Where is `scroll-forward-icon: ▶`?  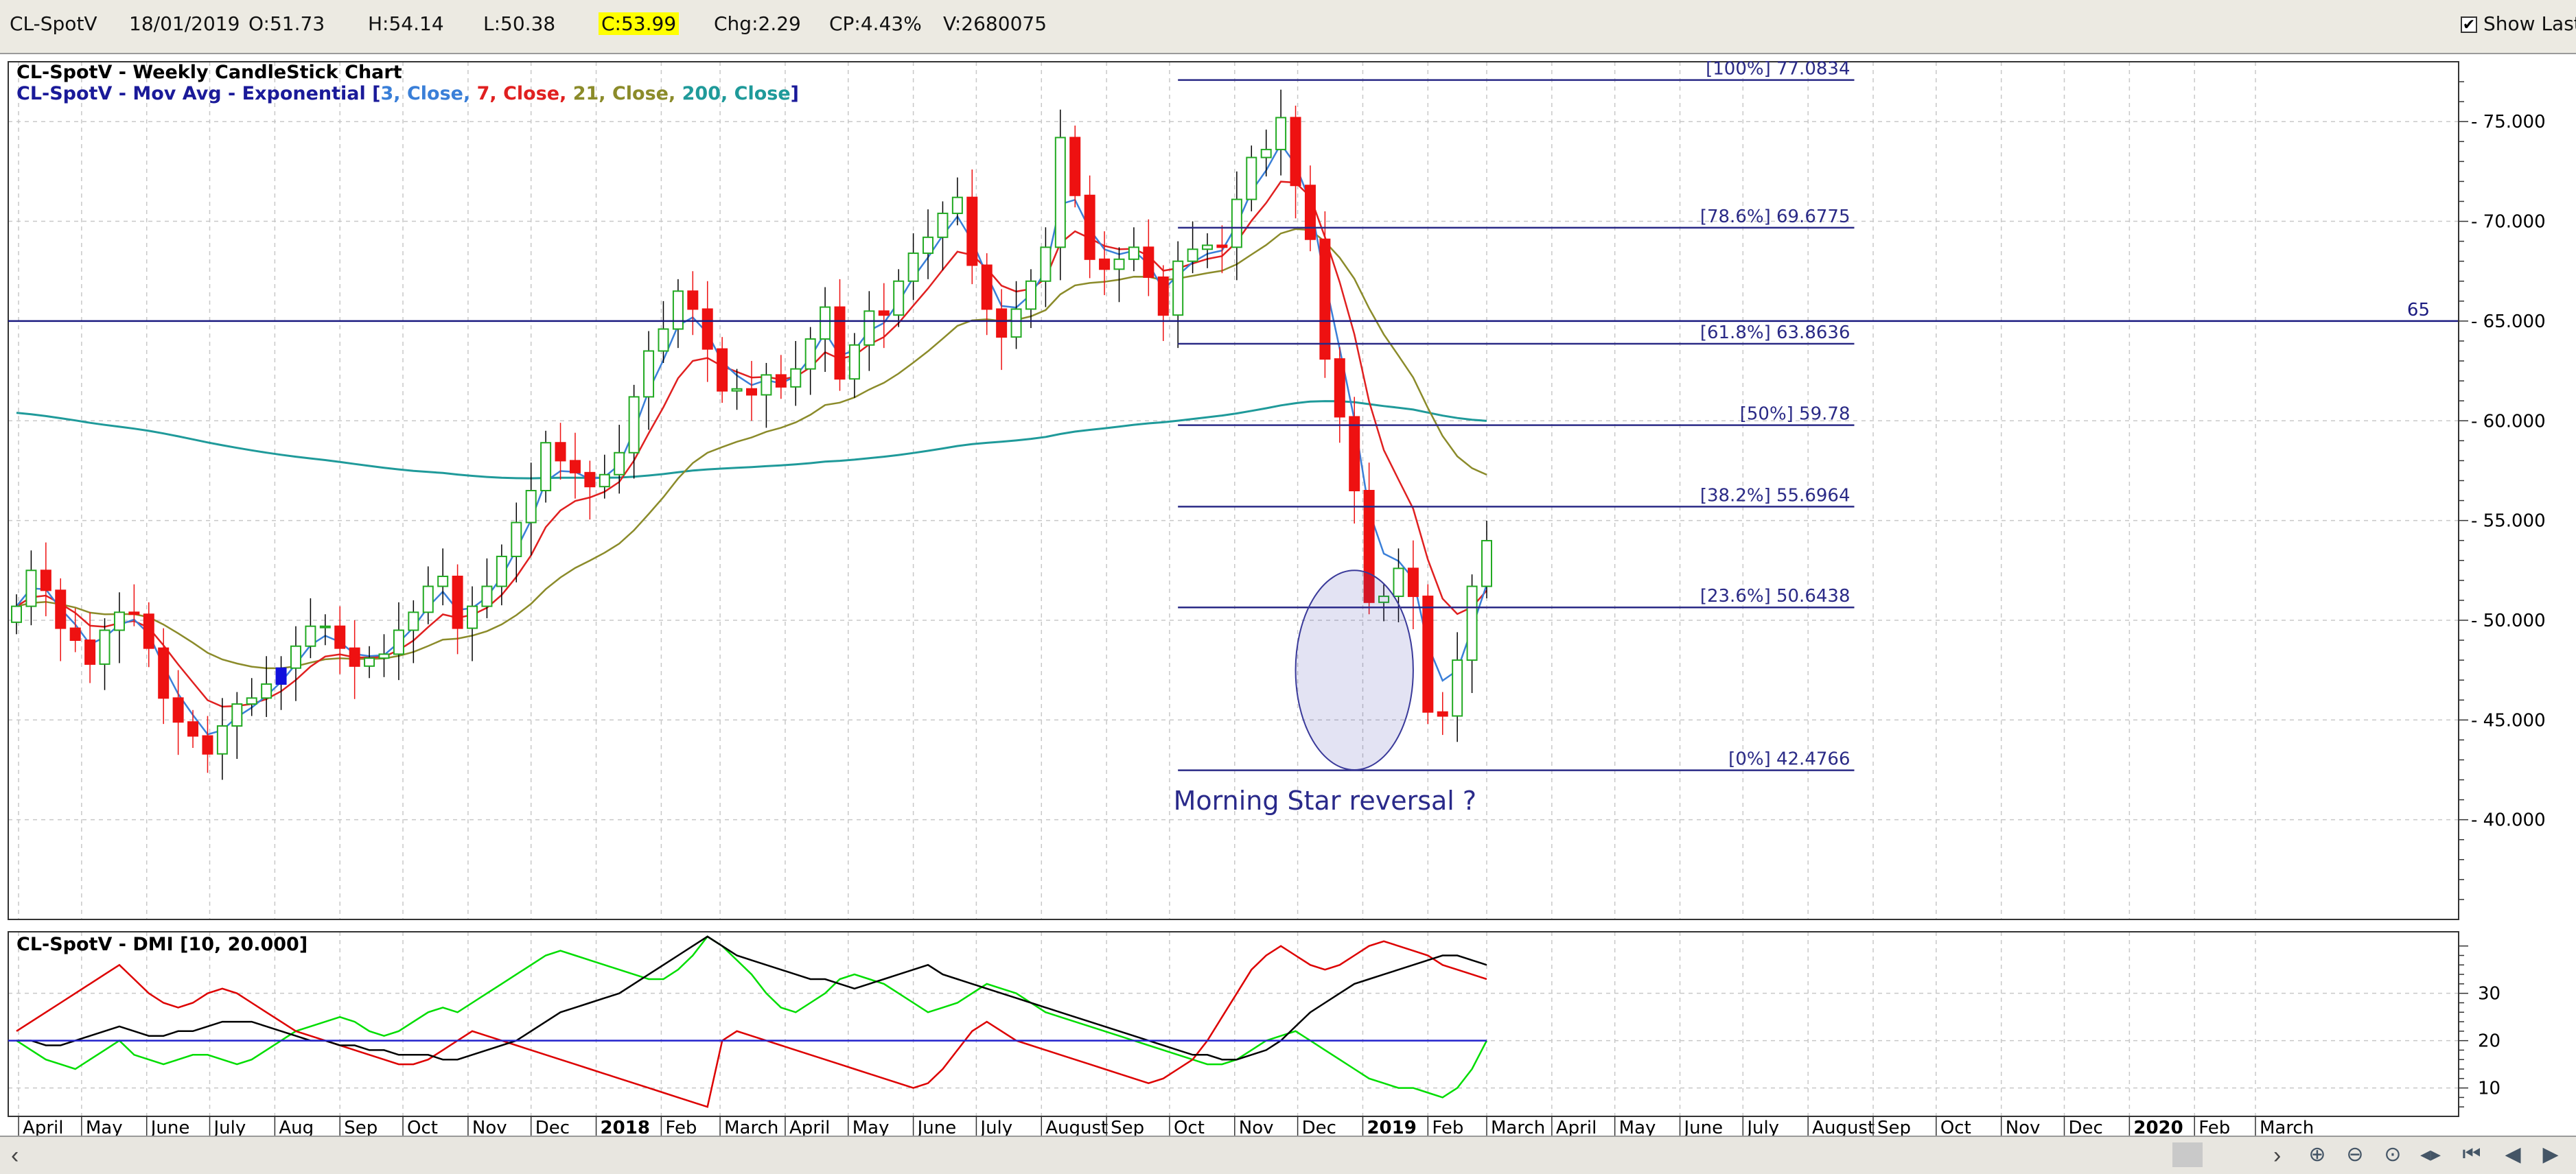 scroll-forward-icon: ▶ is located at coordinates (2550, 1154).